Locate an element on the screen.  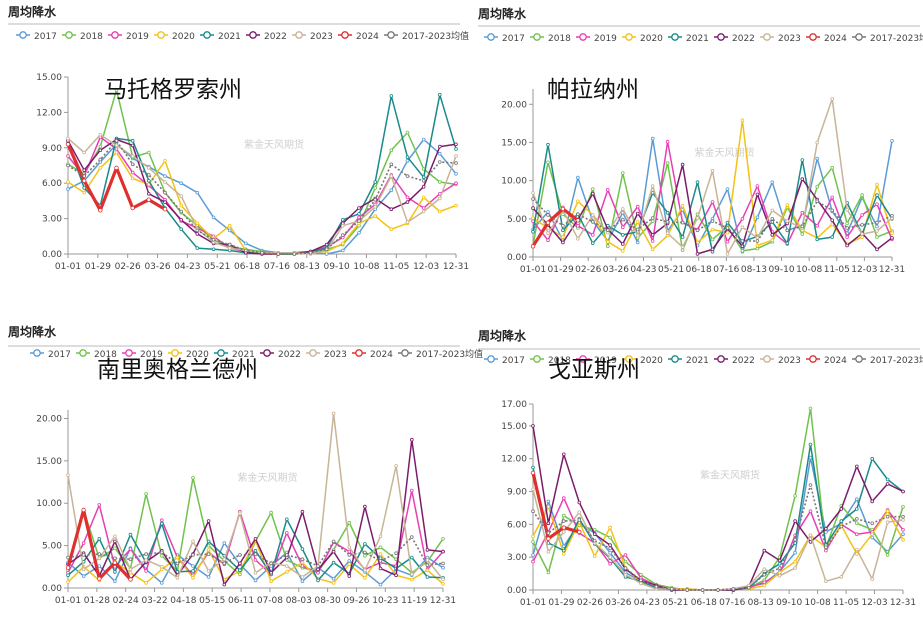
x-tick-label: 07-16 is located at coordinates (277, 267).